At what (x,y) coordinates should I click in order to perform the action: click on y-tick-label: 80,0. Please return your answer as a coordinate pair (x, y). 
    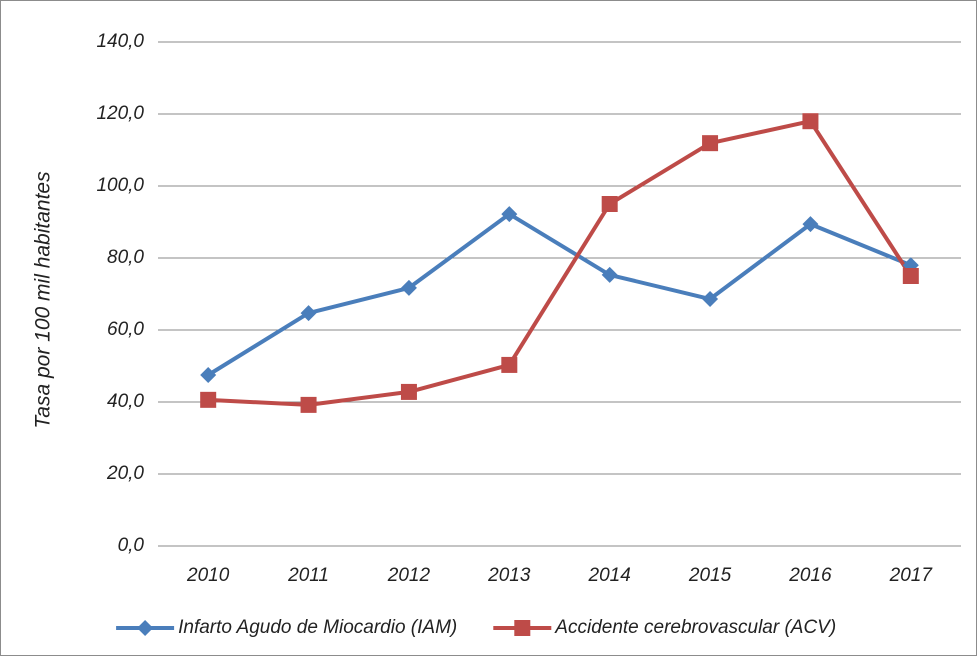
    Looking at the image, I should click on (125, 257).